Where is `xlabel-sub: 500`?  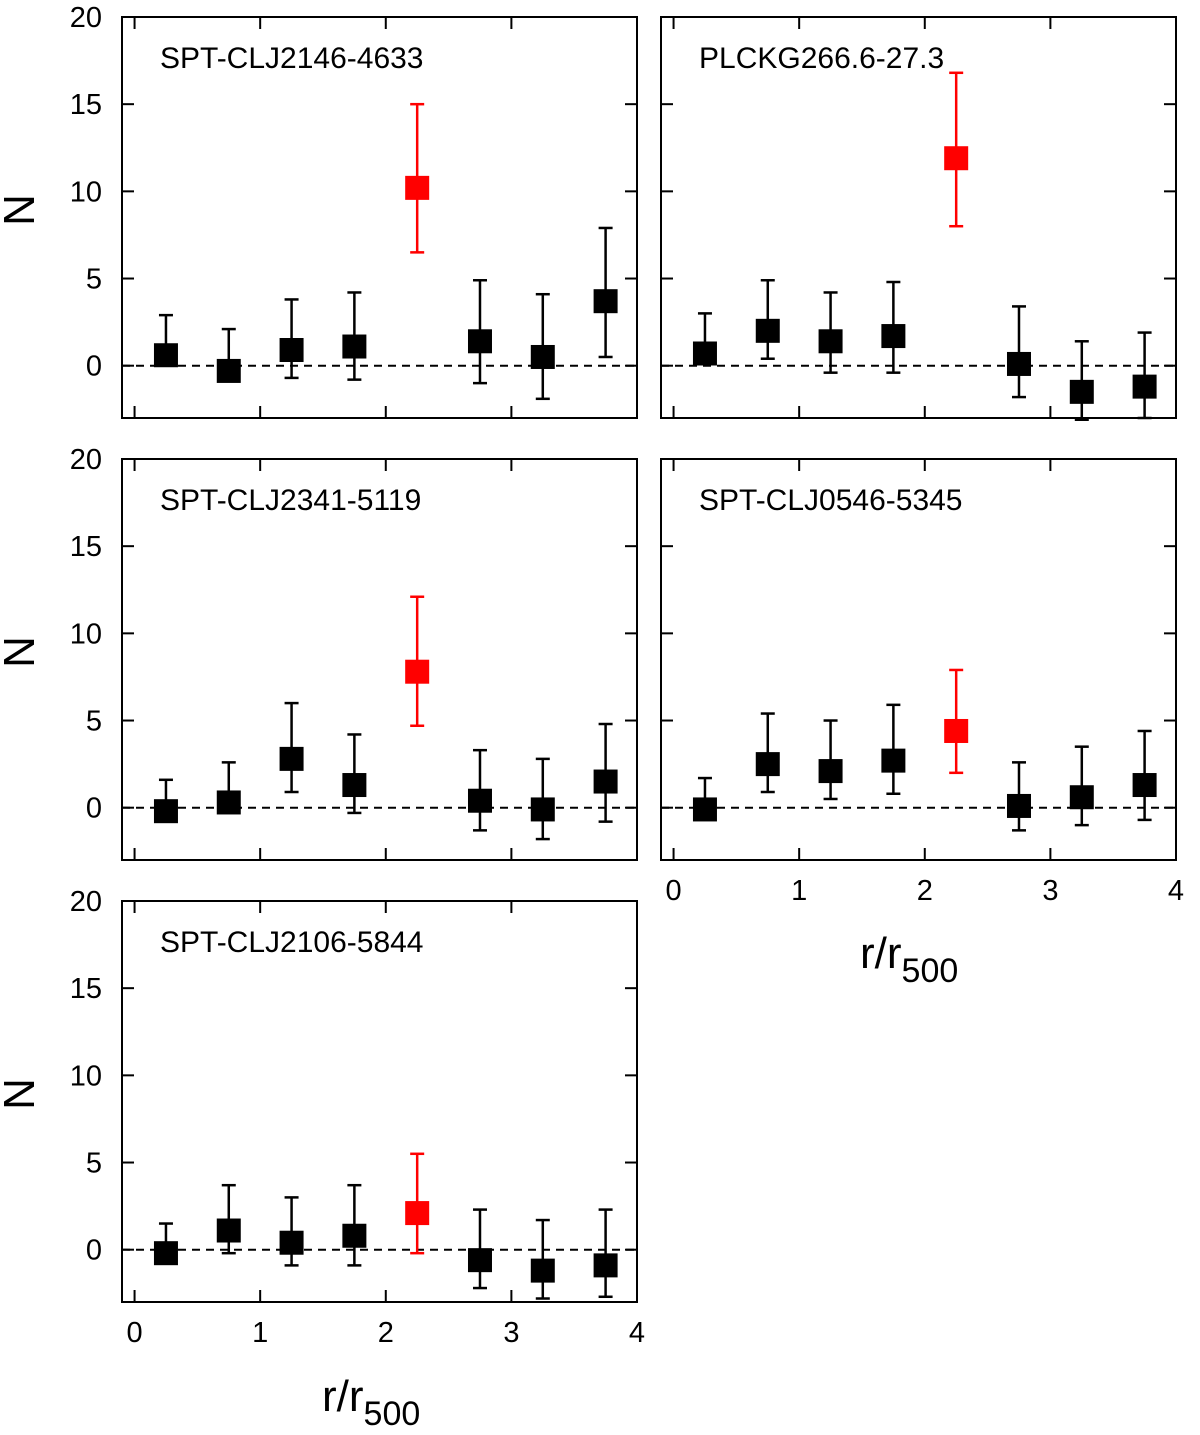 xlabel-sub: 500 is located at coordinates (392, 1414).